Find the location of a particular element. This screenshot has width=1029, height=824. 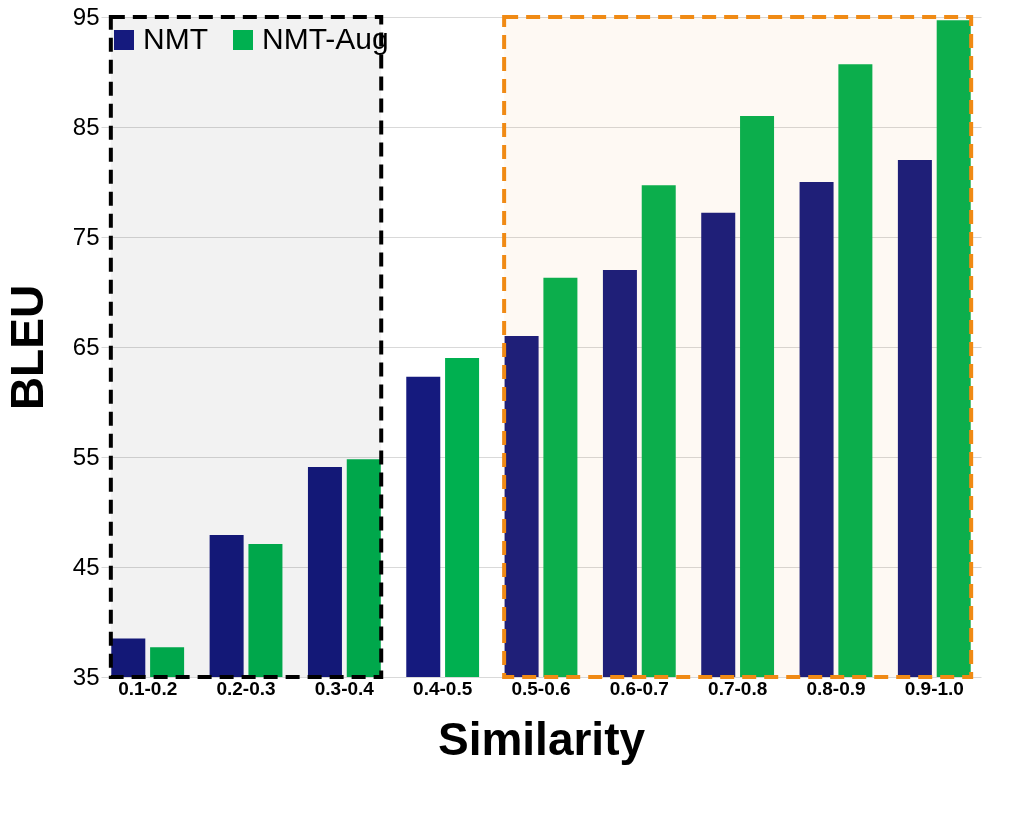

x-tick-label: 0.3-0.4 is located at coordinates (344, 688).